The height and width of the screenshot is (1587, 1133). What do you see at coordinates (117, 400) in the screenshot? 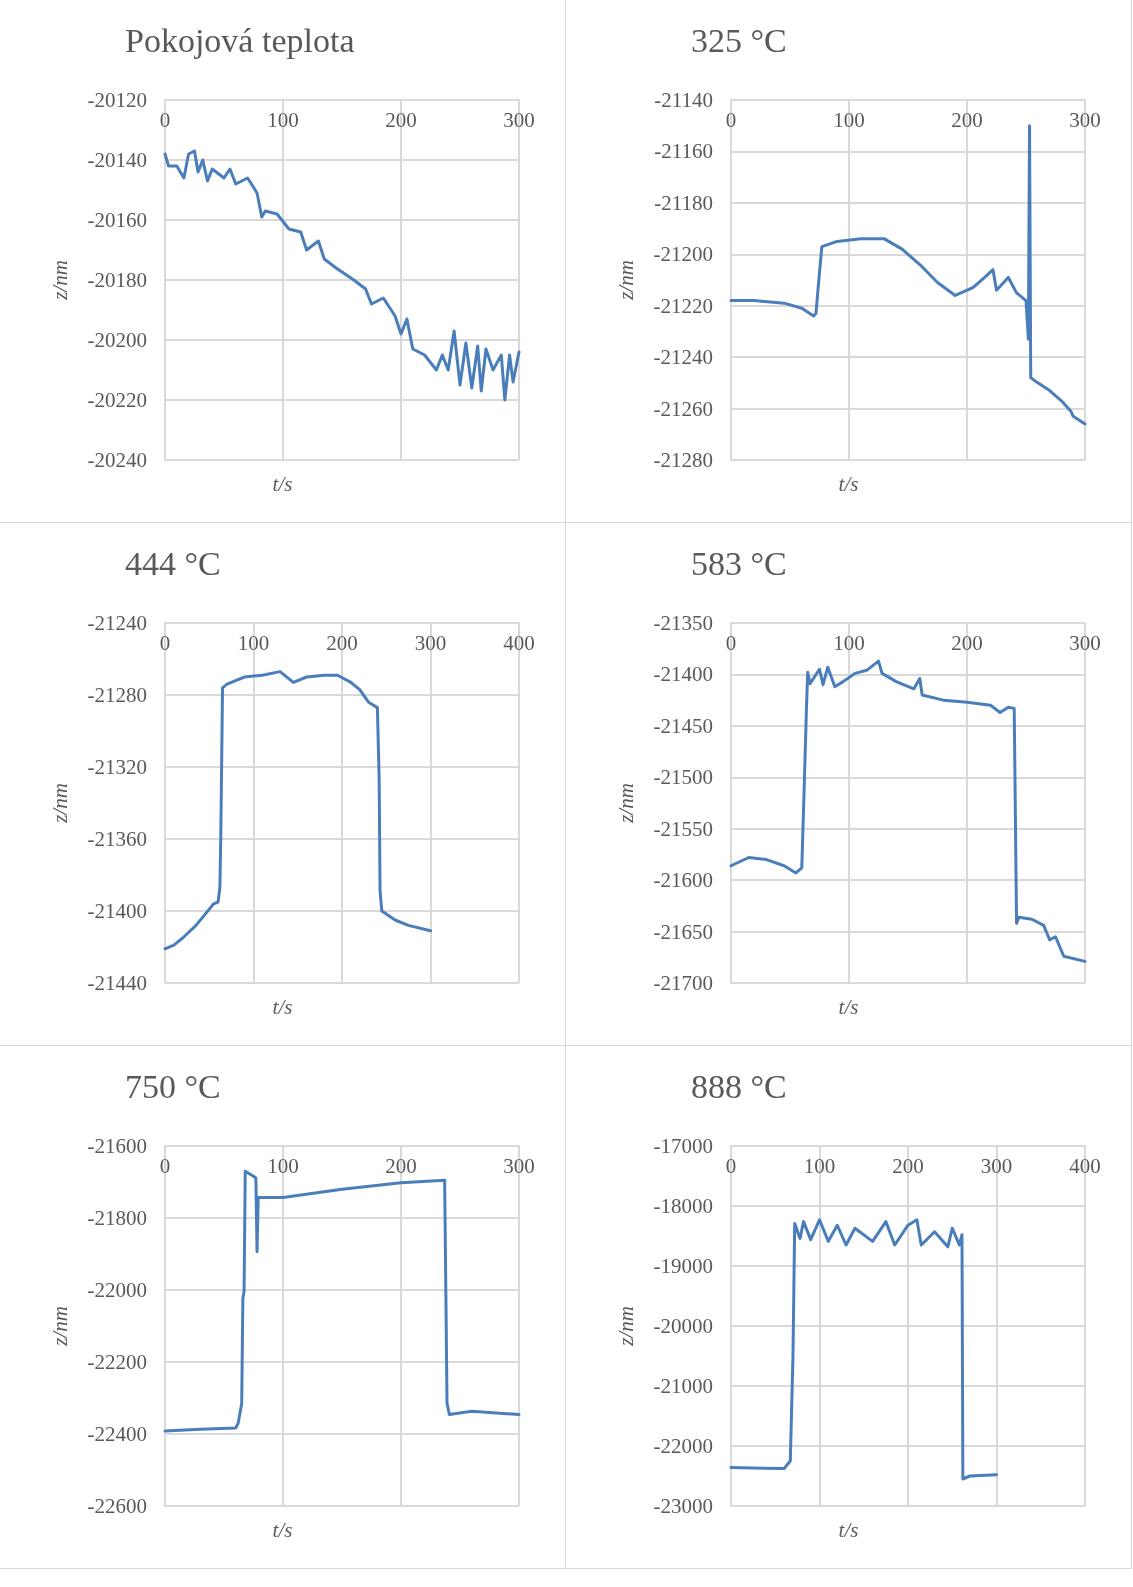
I see `y-tick-label: -20220` at bounding box center [117, 400].